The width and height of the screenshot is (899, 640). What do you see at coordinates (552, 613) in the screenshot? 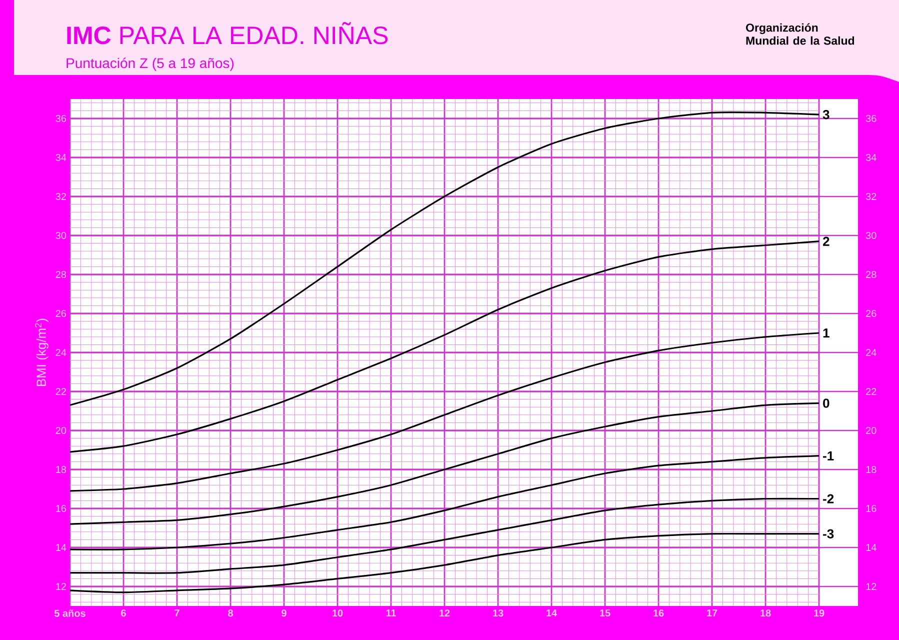
I see `x-tick-label: 14` at bounding box center [552, 613].